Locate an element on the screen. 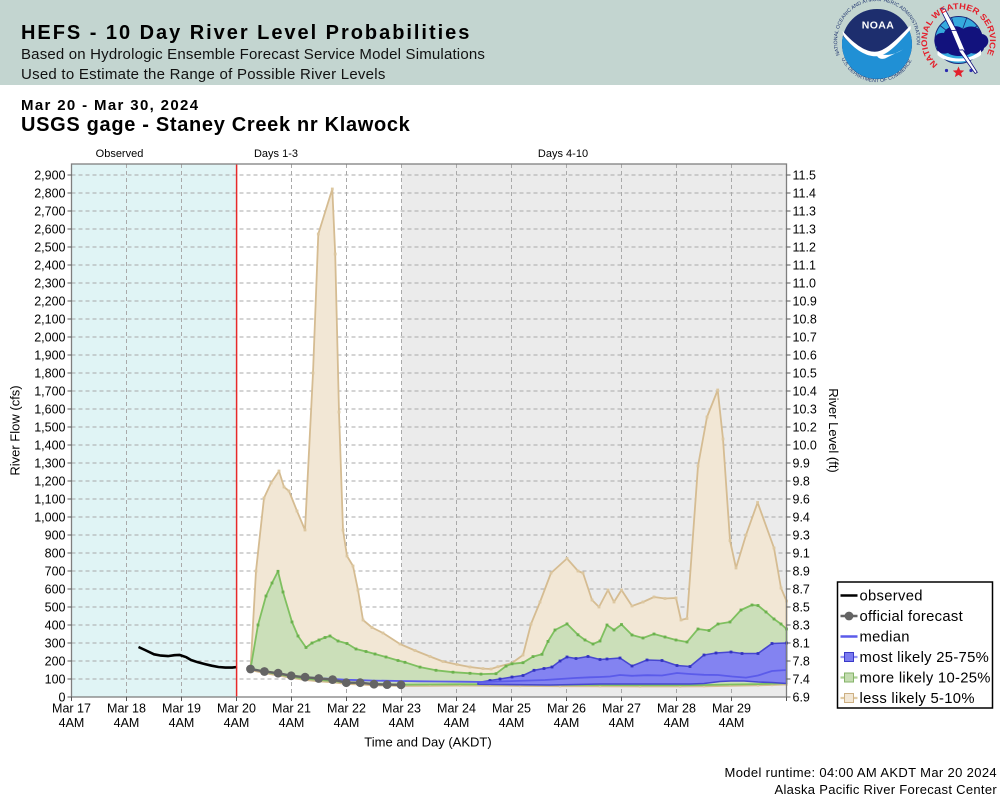  svg-text: Mar 24 is located at coordinates (456, 709).